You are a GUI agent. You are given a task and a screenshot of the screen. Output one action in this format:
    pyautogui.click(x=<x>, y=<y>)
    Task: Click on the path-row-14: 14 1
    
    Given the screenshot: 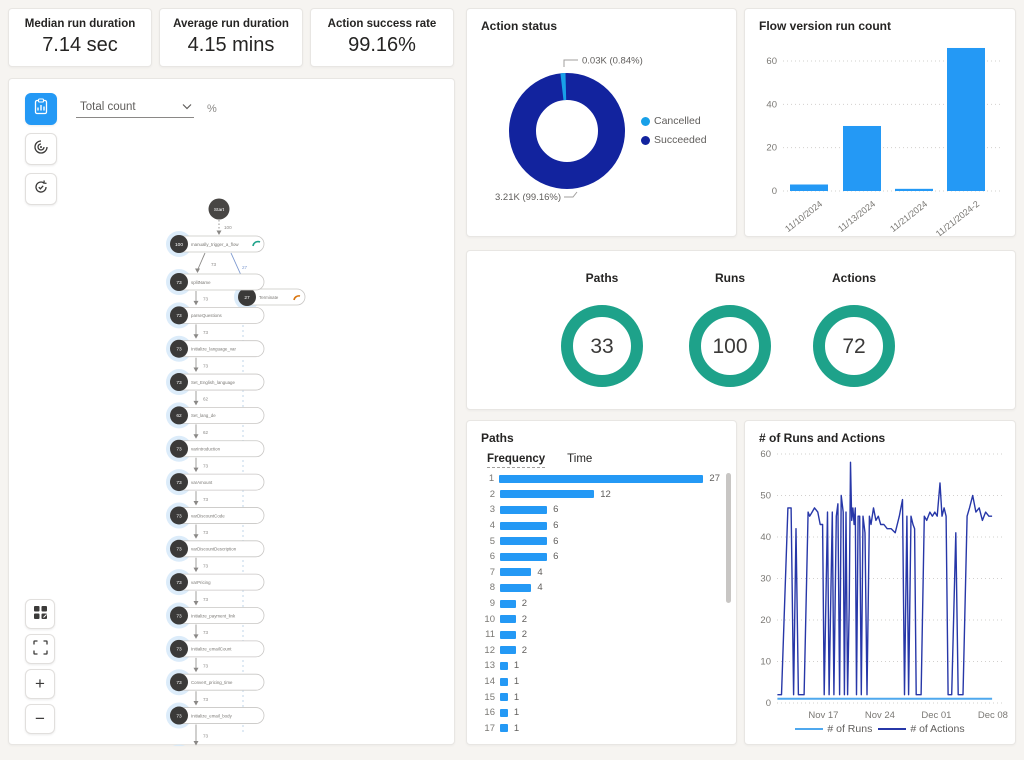 What is the action you would take?
    pyautogui.click(x=596, y=682)
    